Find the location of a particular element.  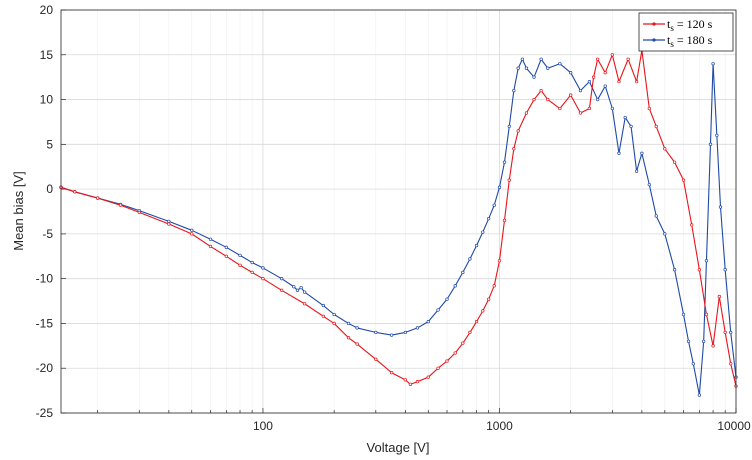

legend-label-120-rest: = 120 s is located at coordinates (693, 24).